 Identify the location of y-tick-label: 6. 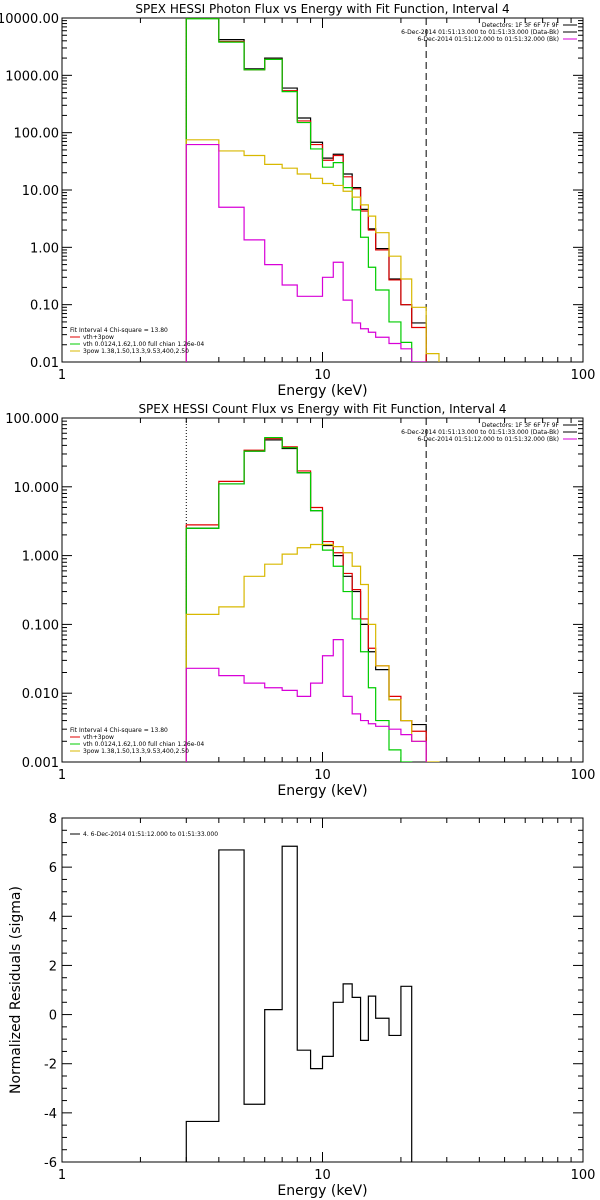
(53, 868).